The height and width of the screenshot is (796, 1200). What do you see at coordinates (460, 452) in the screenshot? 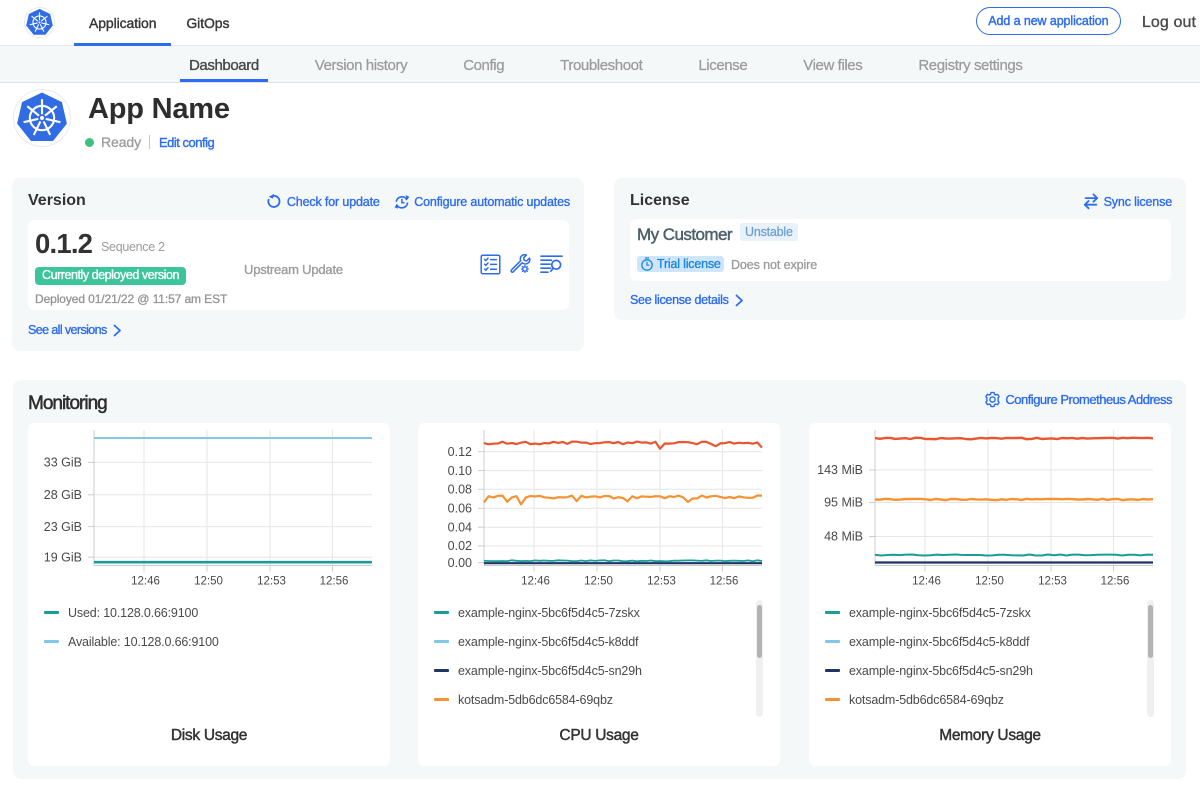
I see `svg-text: 0.12` at bounding box center [460, 452].